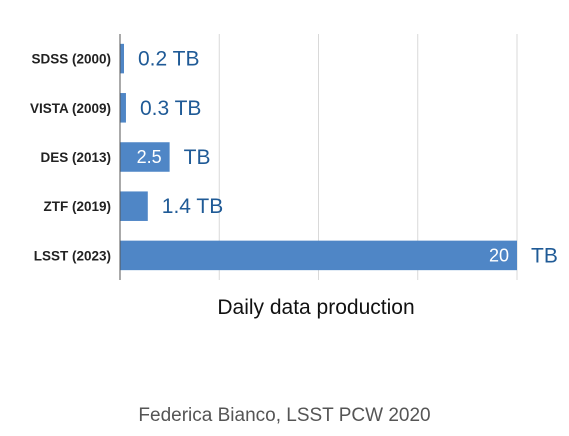 This screenshot has width=569, height=436. Describe the element at coordinates (284, 415) in the screenshot. I see `credit-text: Federica Bianco, LSST PCW 2020` at that location.